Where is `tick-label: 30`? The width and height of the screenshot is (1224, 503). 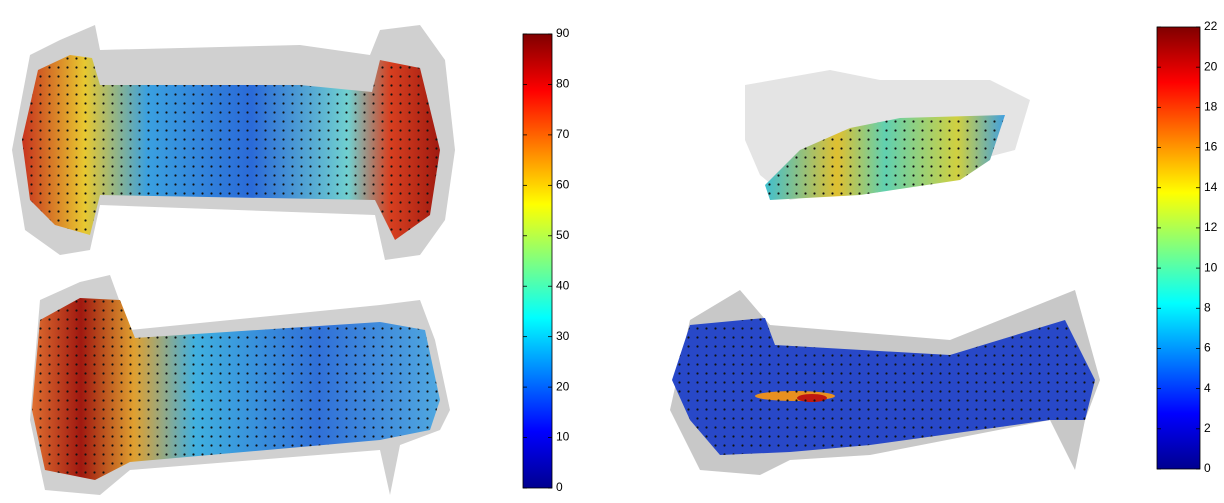
tick-label: 30 is located at coordinates (563, 336).